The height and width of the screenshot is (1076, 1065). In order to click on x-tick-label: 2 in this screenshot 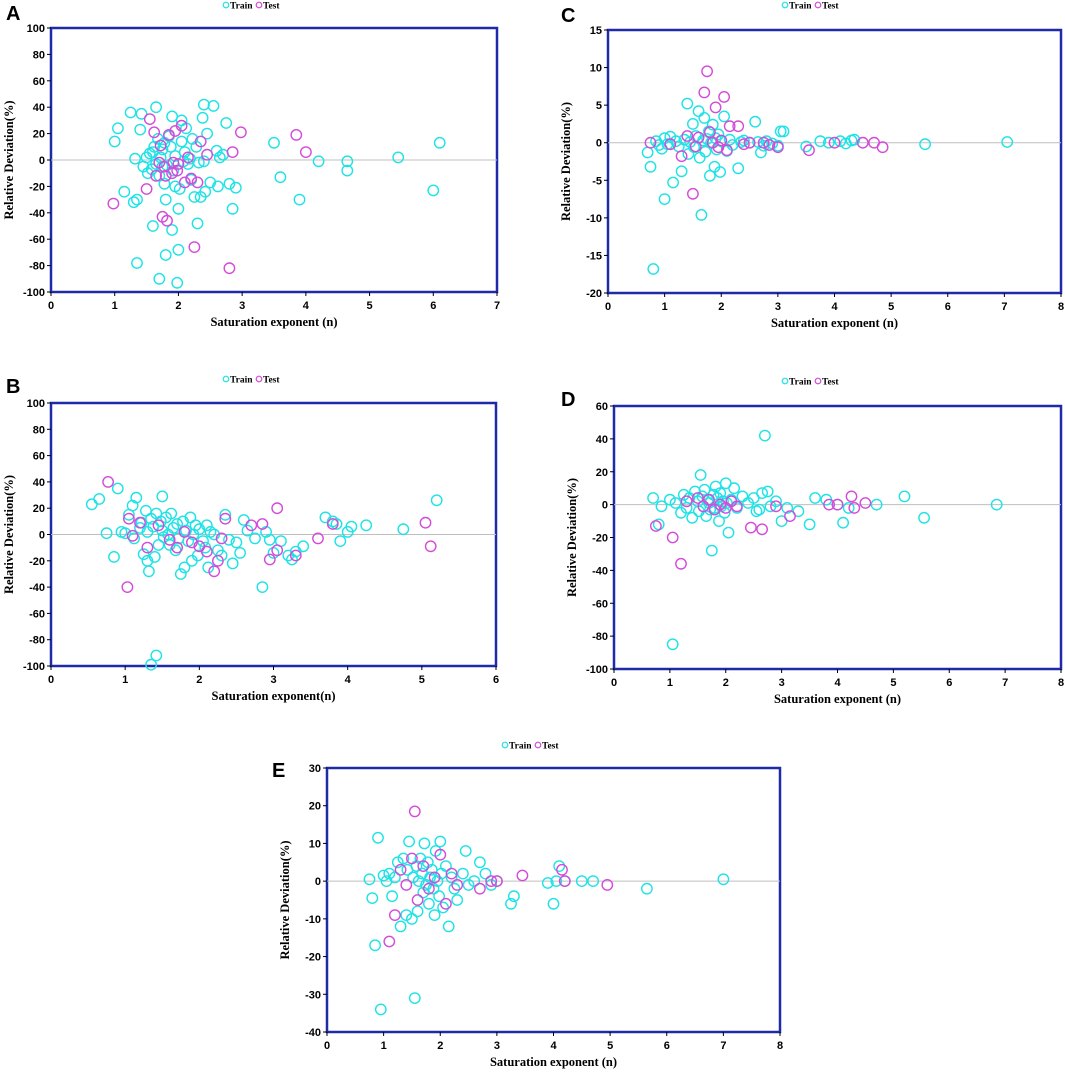, I will do `click(721, 307)`.